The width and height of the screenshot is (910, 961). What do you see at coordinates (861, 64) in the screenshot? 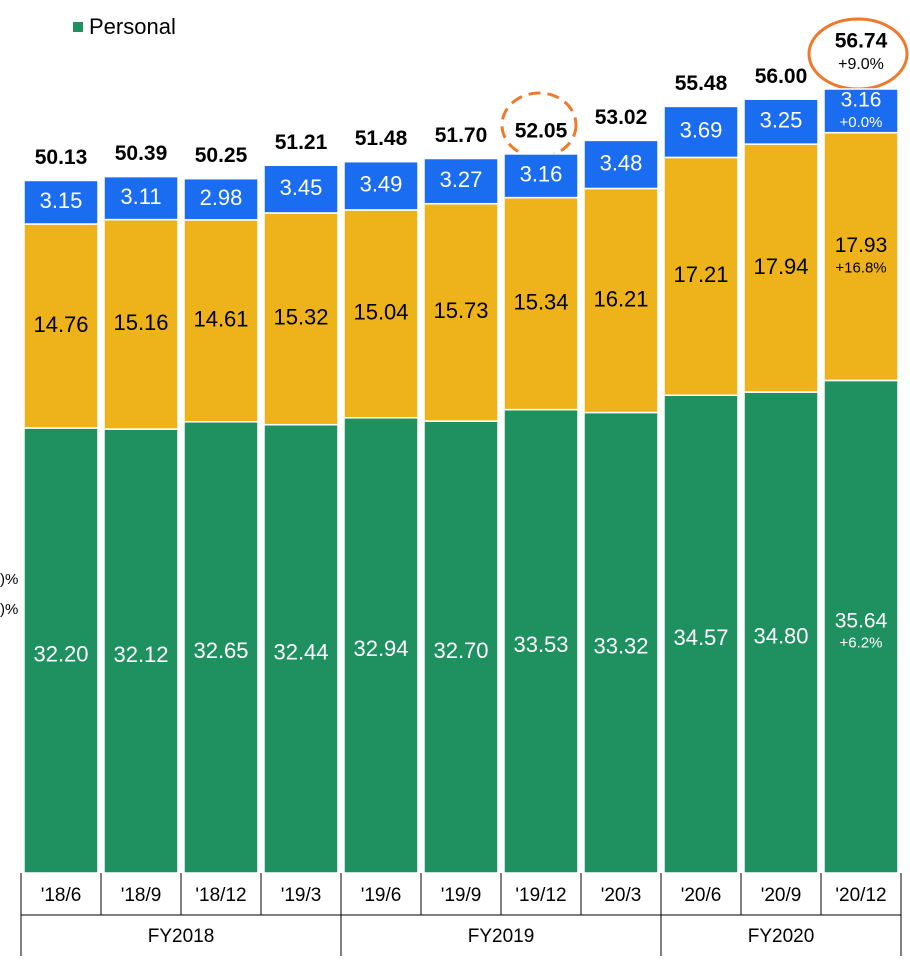
I see `total-change: +9.0%` at bounding box center [861, 64].